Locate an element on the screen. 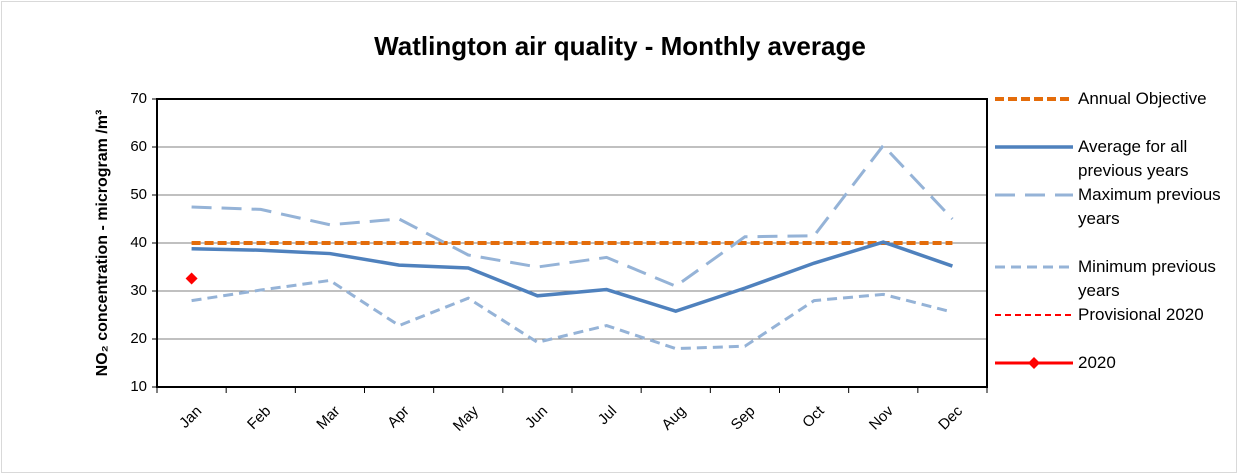  legend-marker is located at coordinates (1034, 363).